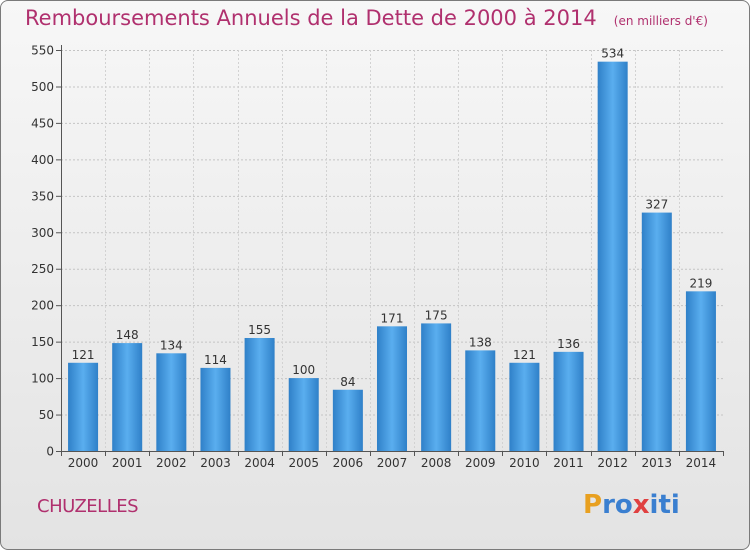 Image resolution: width=750 pixels, height=550 pixels. I want to click on value-label: 175, so click(436, 315).